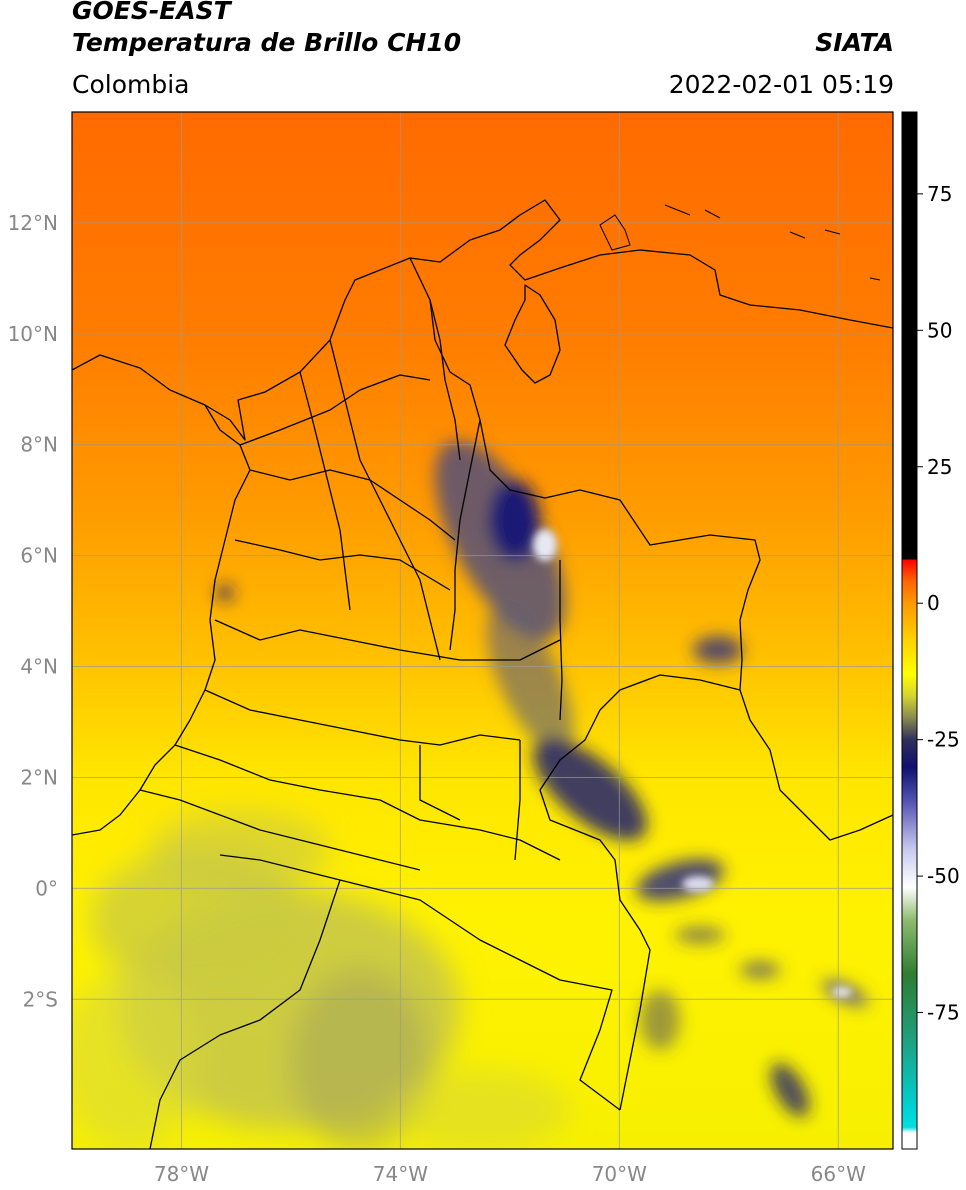  Describe the element at coordinates (39, 777) in the screenshot. I see `latitude-label: 2°N` at that location.